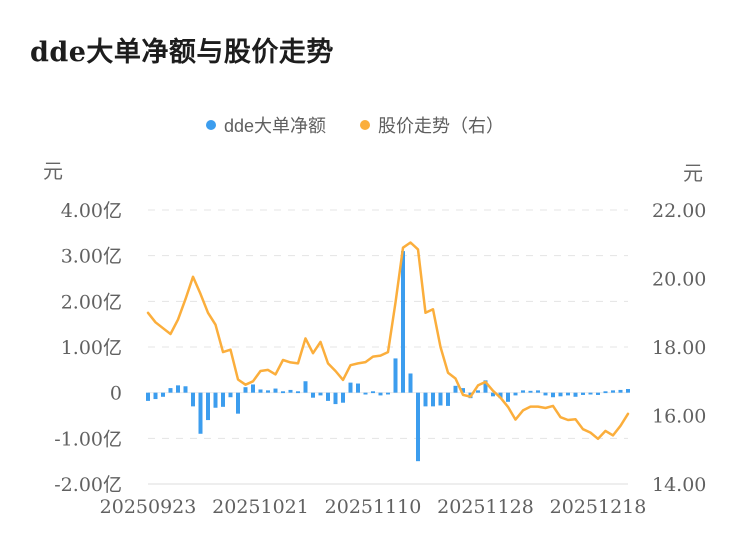  I want to click on right-axis-tick-label: 18.00, so click(679, 348).